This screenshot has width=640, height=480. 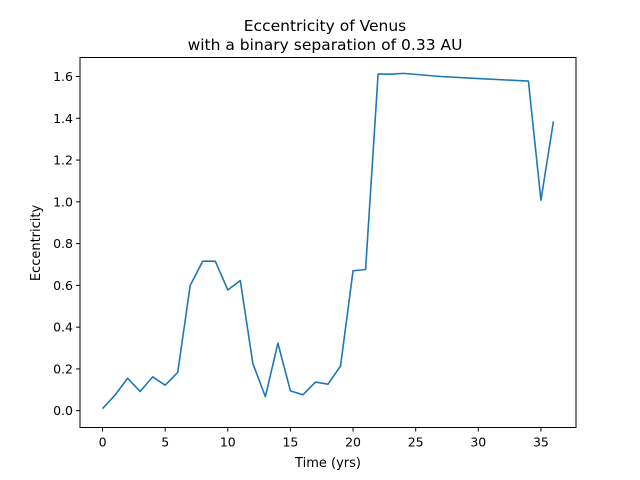 What do you see at coordinates (63, 201) in the screenshot?
I see `y-tick-label: 1.0` at bounding box center [63, 201].